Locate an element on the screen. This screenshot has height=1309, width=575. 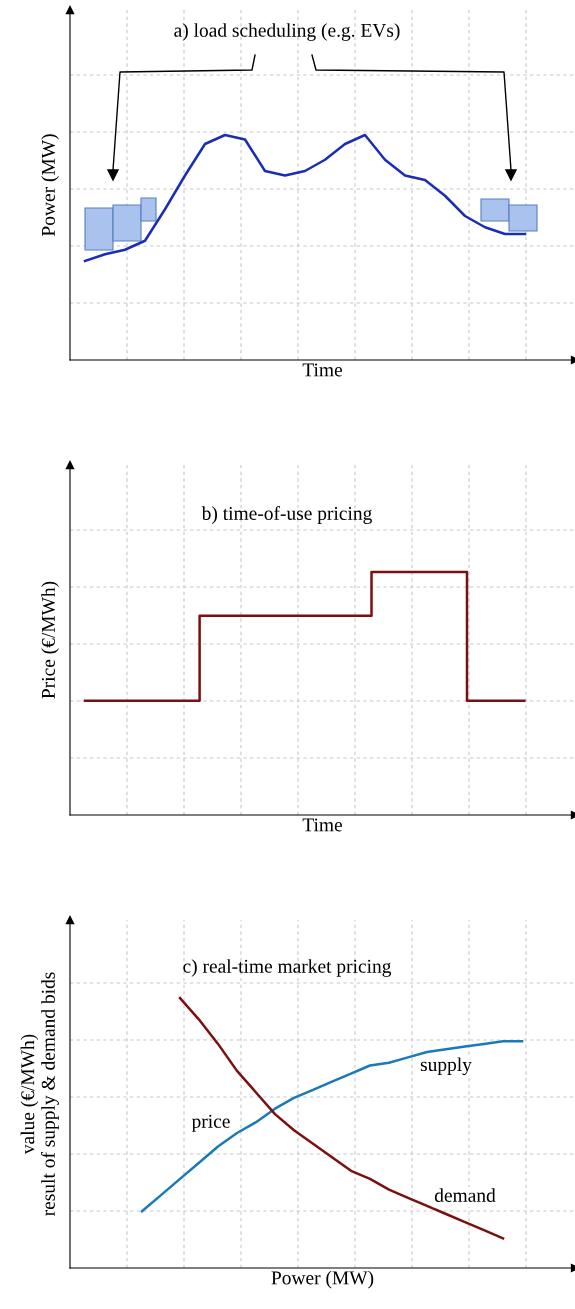
chart-title: b) time-of-use pricing is located at coordinates (286, 515).